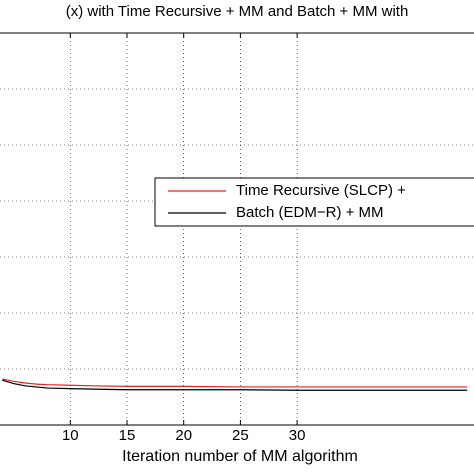  I want to click on x-axis-label: Iteration number of MM algorithm, so click(240, 456).